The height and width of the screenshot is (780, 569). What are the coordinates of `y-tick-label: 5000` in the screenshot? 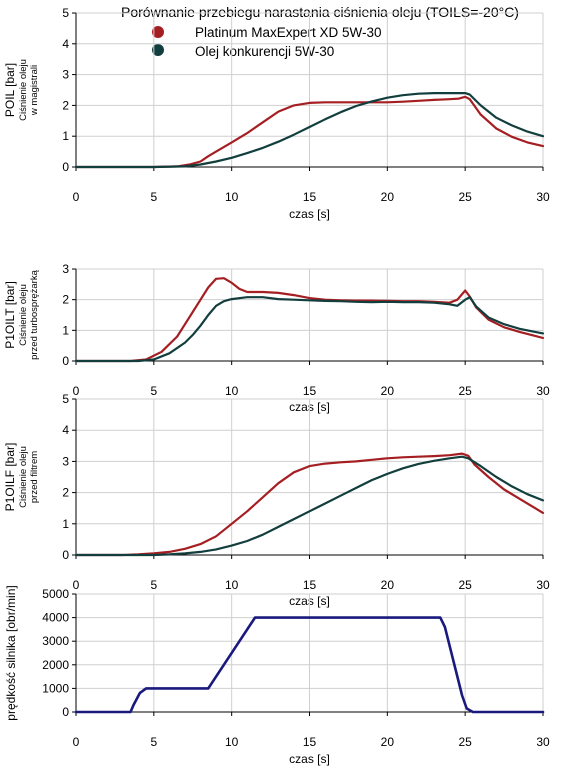 It's located at (55, 594).